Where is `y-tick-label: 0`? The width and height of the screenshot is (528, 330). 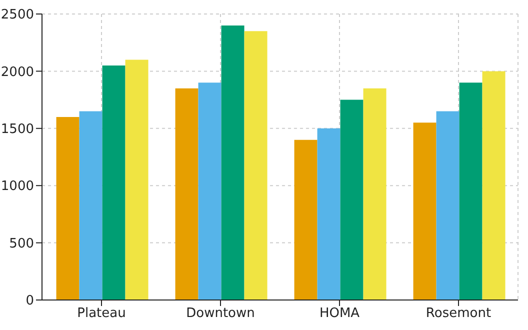
y-tick-label: 0 is located at coordinates (30, 301).